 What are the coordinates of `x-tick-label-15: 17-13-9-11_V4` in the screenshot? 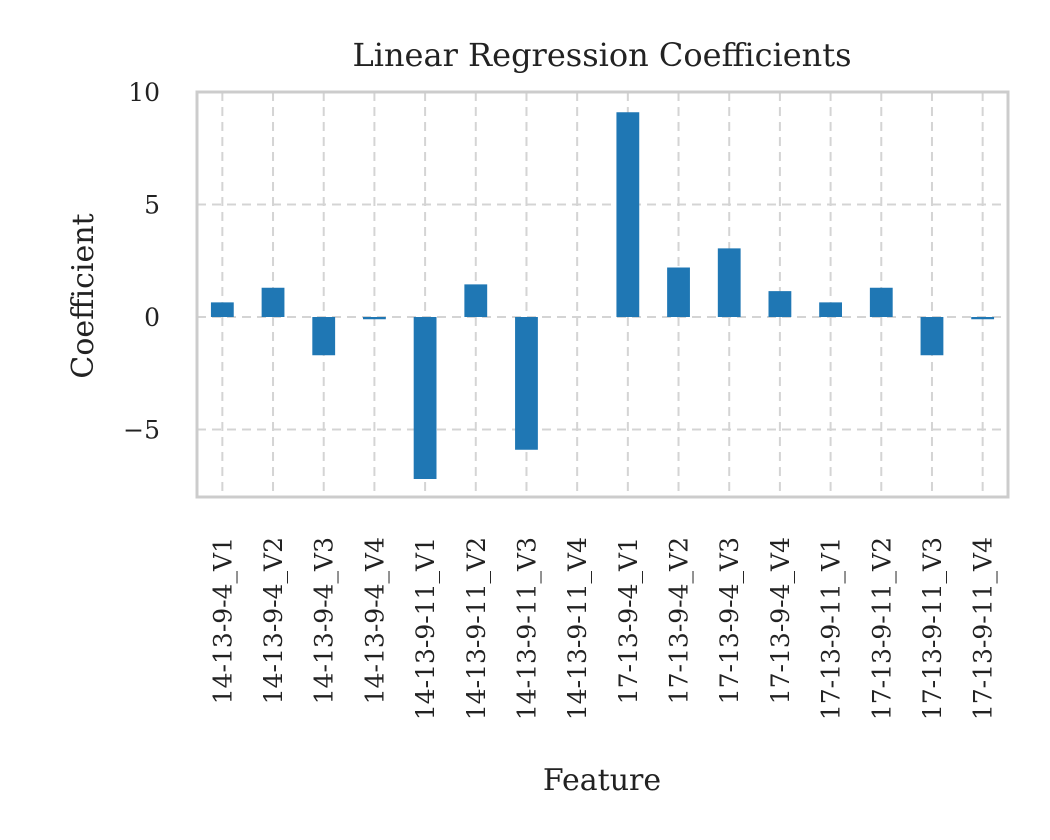 It's located at (983, 628).